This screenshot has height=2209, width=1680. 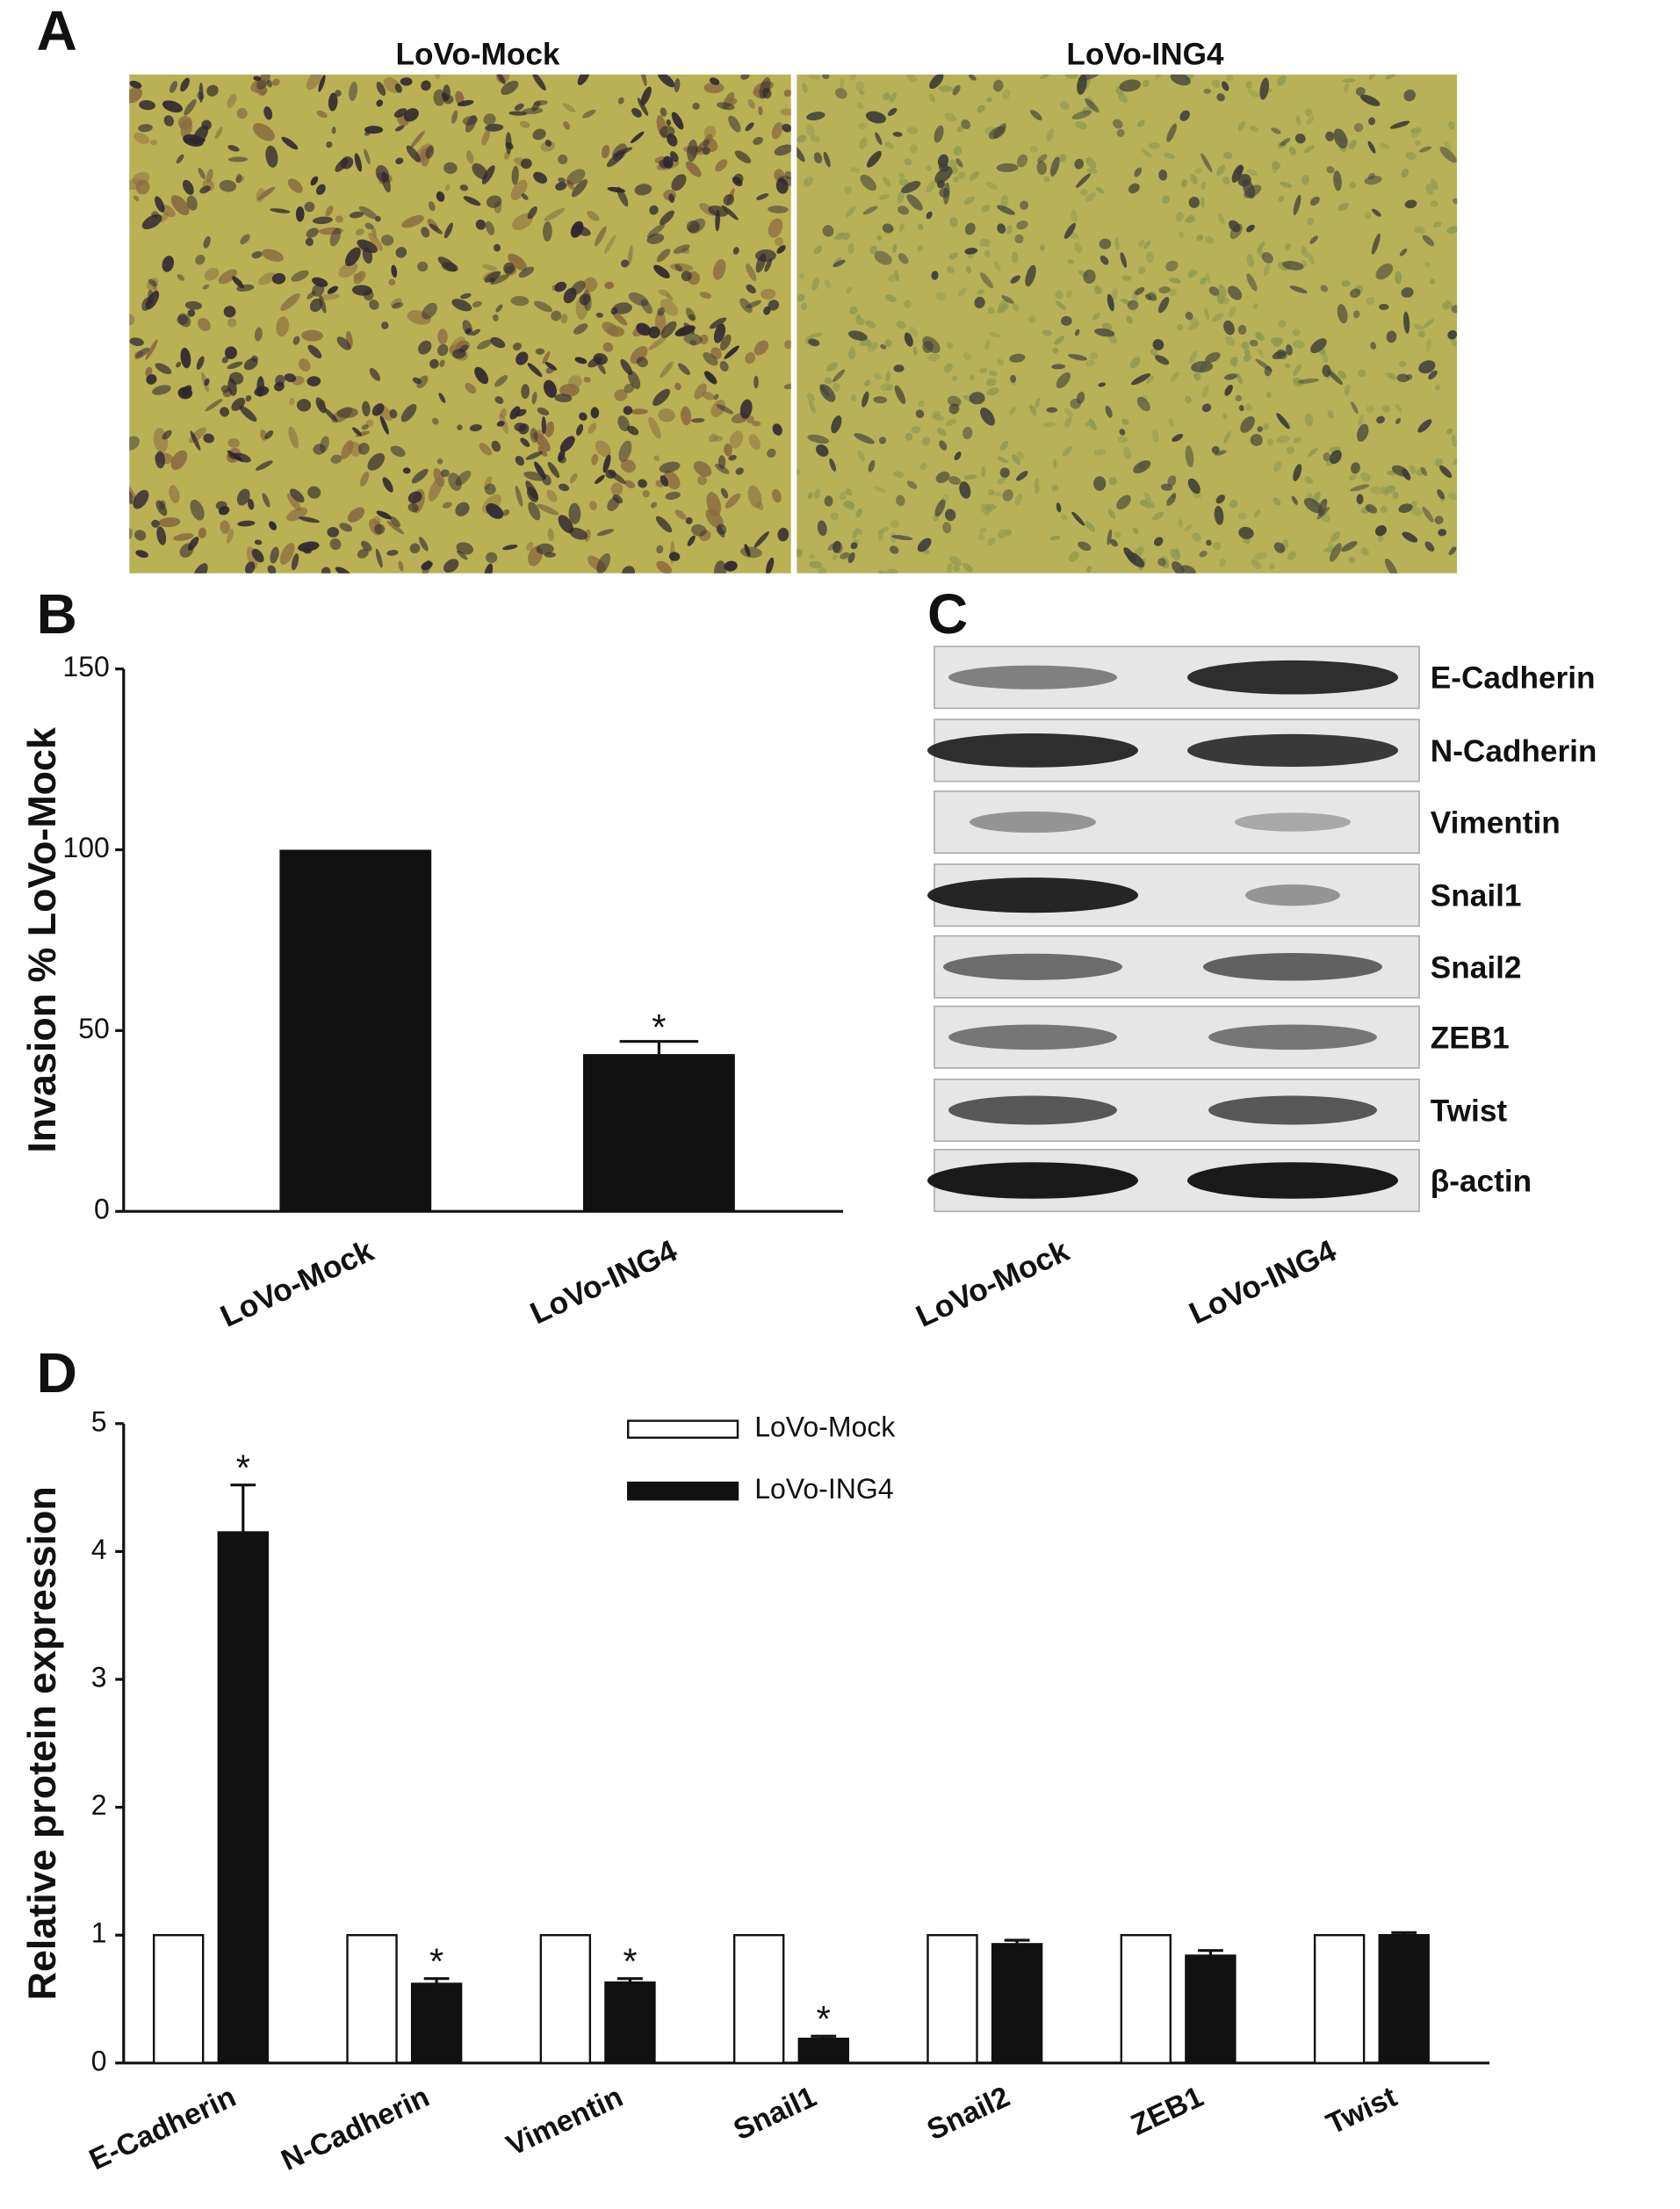 What do you see at coordinates (1167, 2111) in the screenshot?
I see `x-tick-label: ZEB1` at bounding box center [1167, 2111].